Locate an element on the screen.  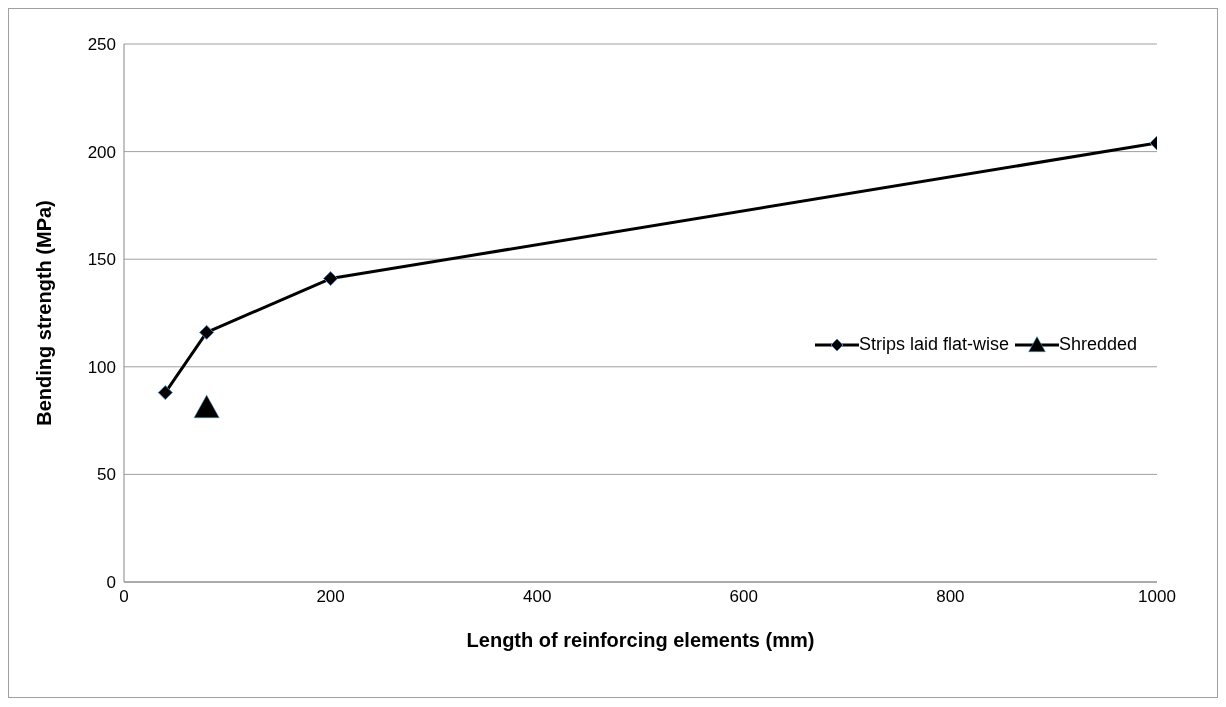
y-tick-label: 100 is located at coordinates (101, 367).